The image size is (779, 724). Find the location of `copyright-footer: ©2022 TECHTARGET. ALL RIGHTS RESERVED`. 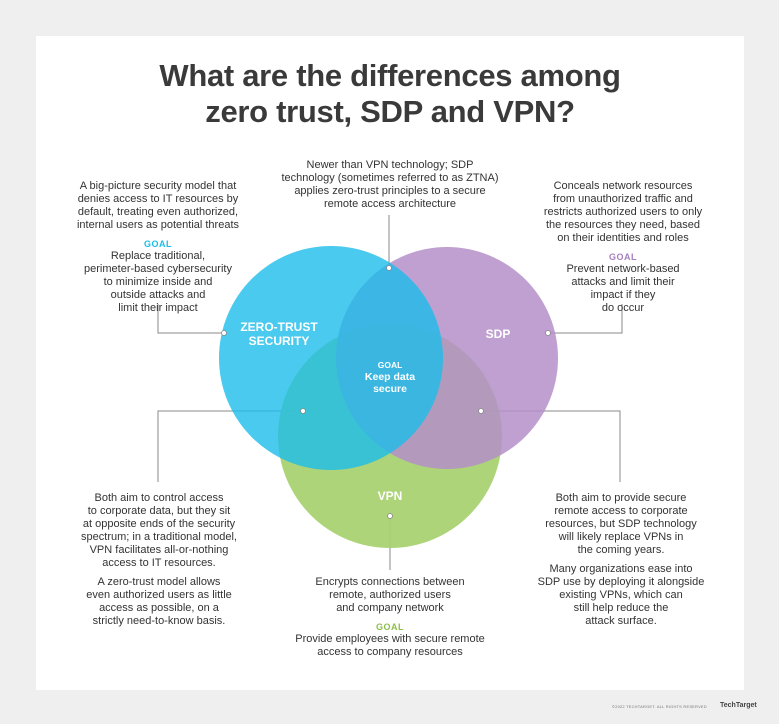

copyright-footer: ©2022 TECHTARGET. ALL RIGHTS RESERVED is located at coordinates (659, 706).